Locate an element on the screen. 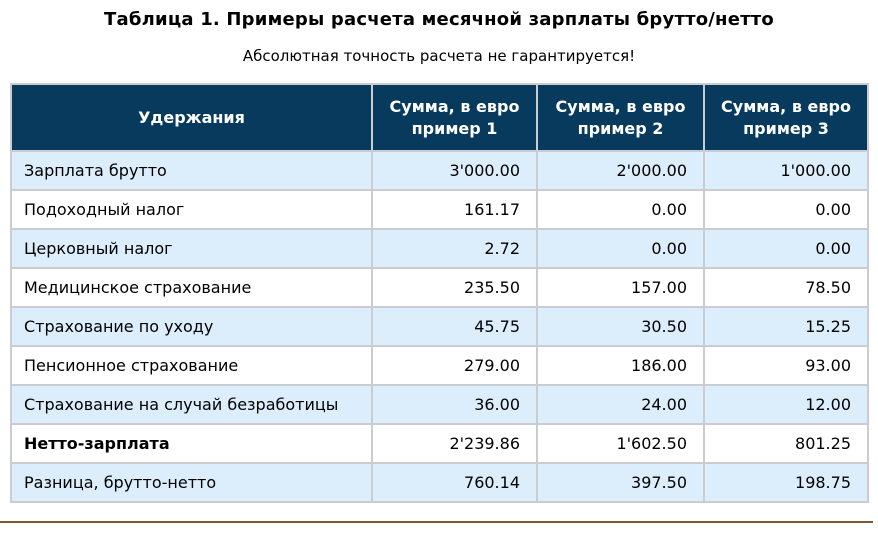  header-example-1: Сумма, в евро пример 1 is located at coordinates (454, 117).